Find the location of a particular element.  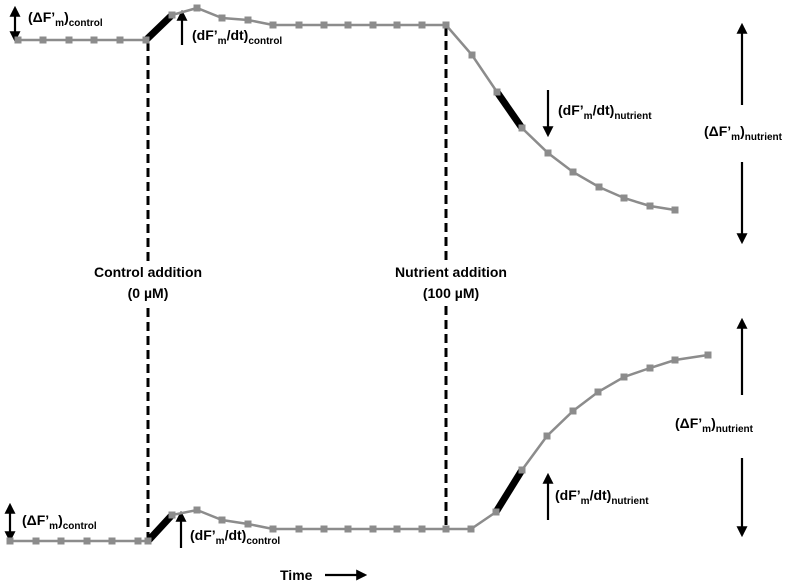

event-concentration: (0 µM) is located at coordinates (148, 293).